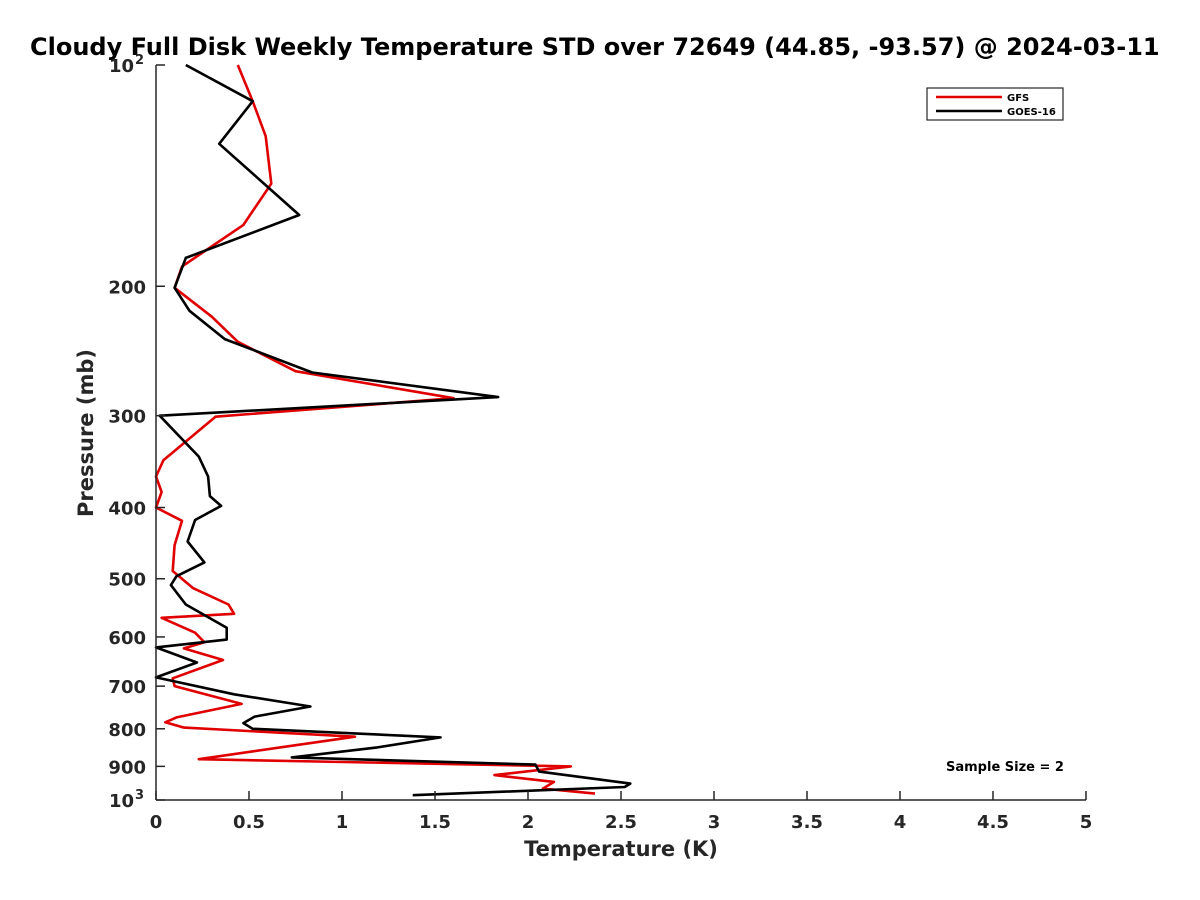 The height and width of the screenshot is (900, 1200). Describe the element at coordinates (139, 60) in the screenshot. I see `y-tick-exponent: 2` at that location.